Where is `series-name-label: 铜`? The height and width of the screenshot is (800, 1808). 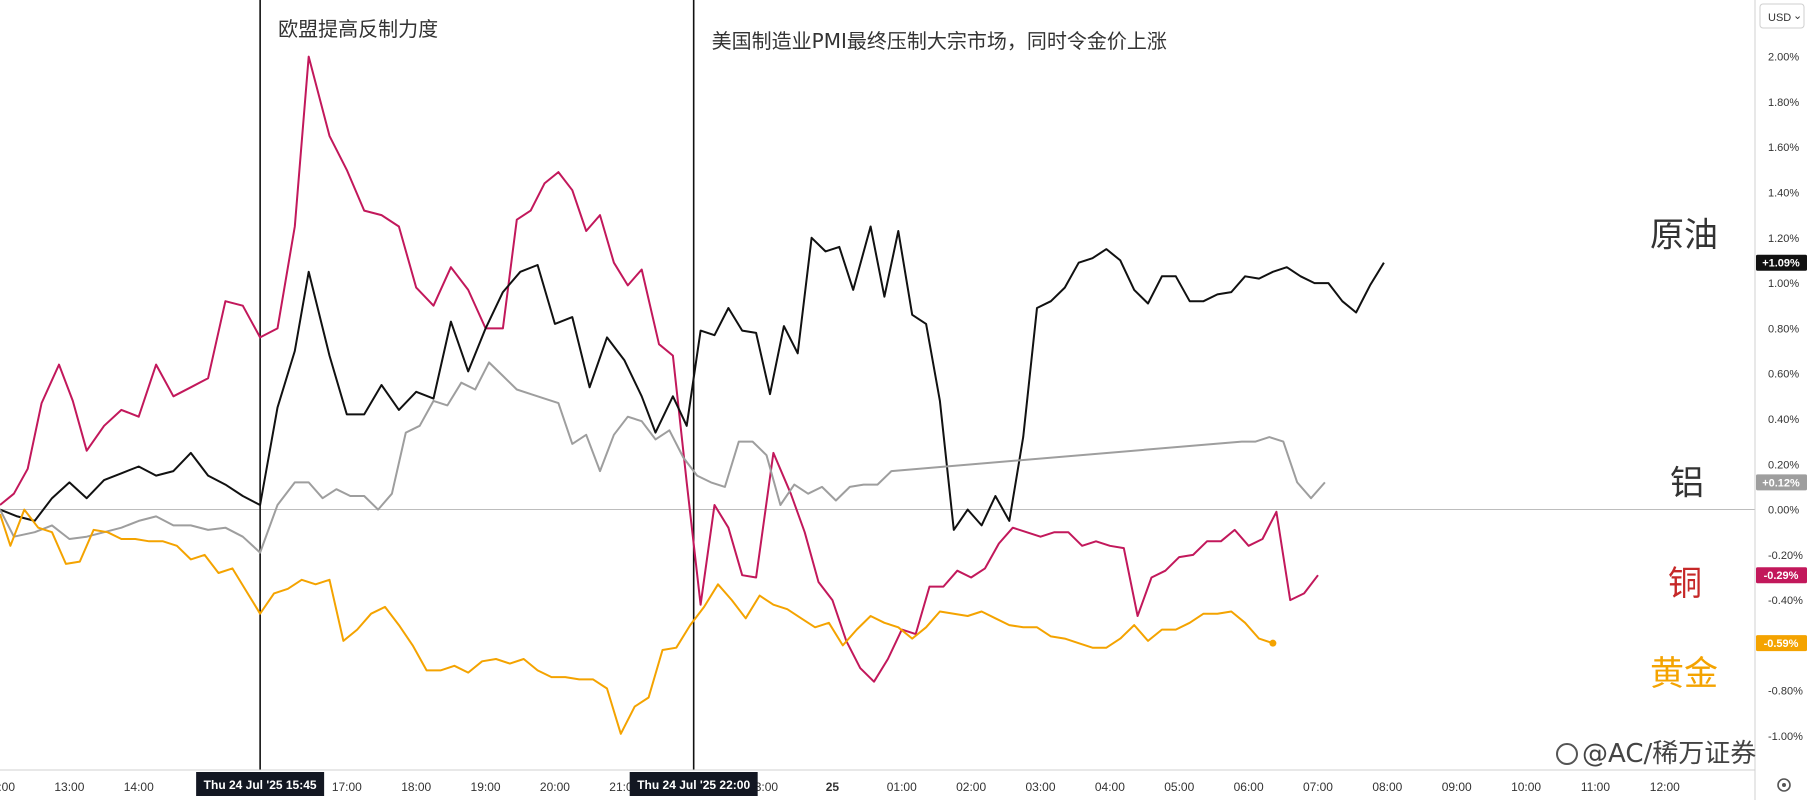 series-name-label: 铜 is located at coordinates (1685, 584).